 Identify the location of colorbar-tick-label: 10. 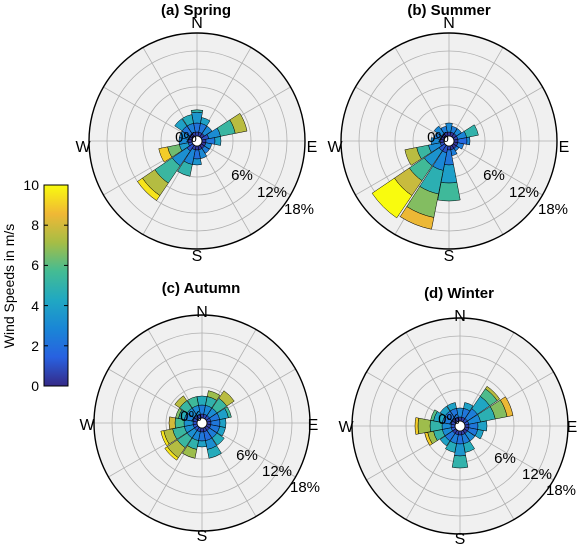
(31, 185).